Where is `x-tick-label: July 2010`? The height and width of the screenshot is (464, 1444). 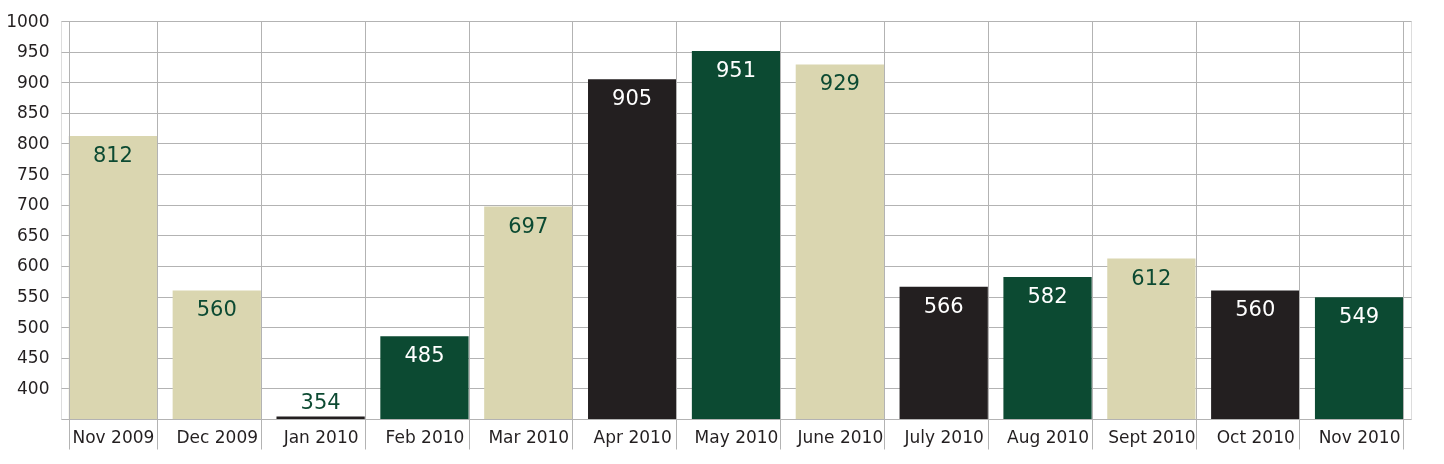
x-tick-label: July 2010 is located at coordinates (943, 436).